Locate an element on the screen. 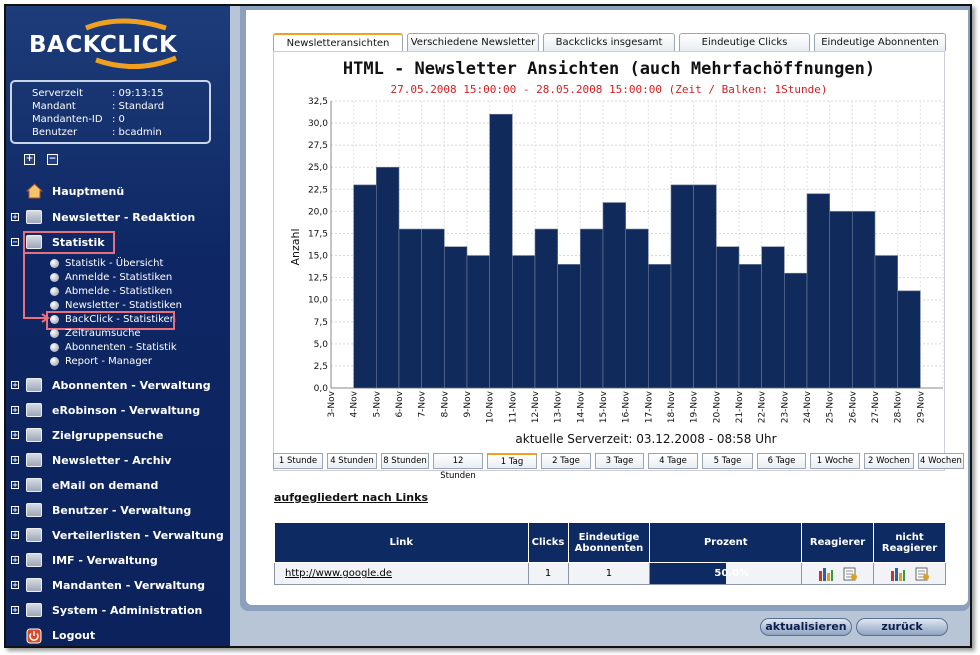 Image resolution: width=980 pixels, height=655 pixels. interval-button: 1 Woche is located at coordinates (835, 461).